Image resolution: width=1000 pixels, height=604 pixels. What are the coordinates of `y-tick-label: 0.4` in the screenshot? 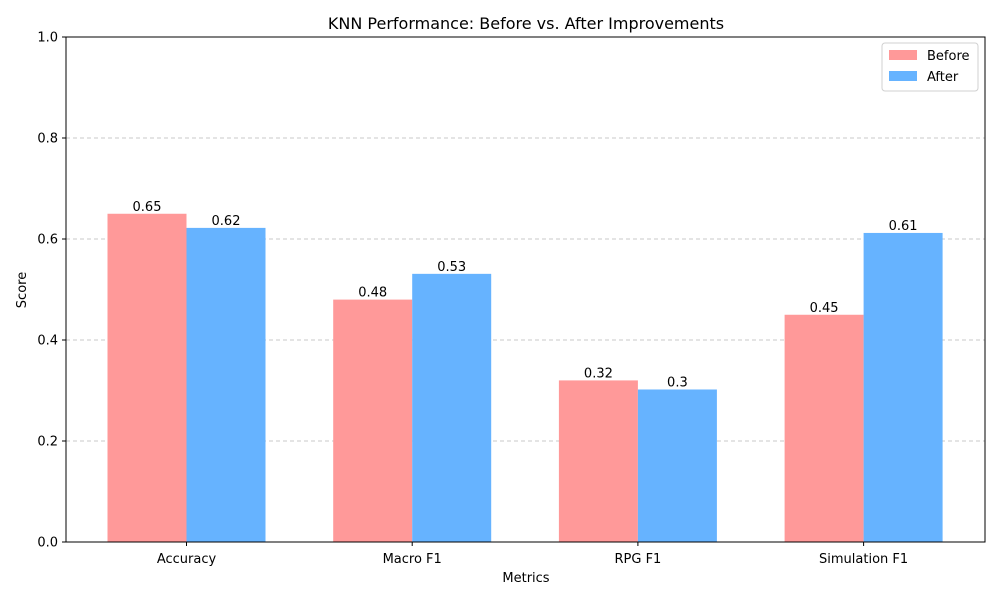 It's located at (47, 341).